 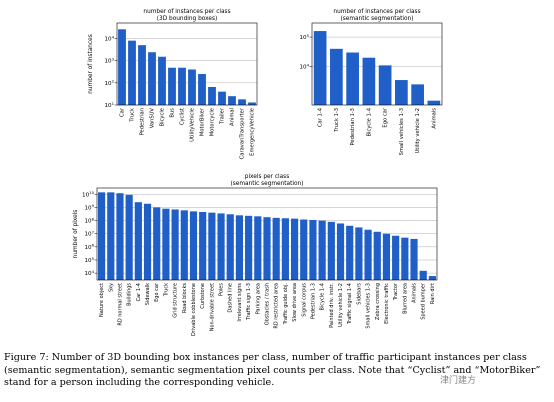 What do you see at coordinates (153, 118) in the screenshot?
I see `xtick-label-0-3: VanSUV` at bounding box center [153, 118].